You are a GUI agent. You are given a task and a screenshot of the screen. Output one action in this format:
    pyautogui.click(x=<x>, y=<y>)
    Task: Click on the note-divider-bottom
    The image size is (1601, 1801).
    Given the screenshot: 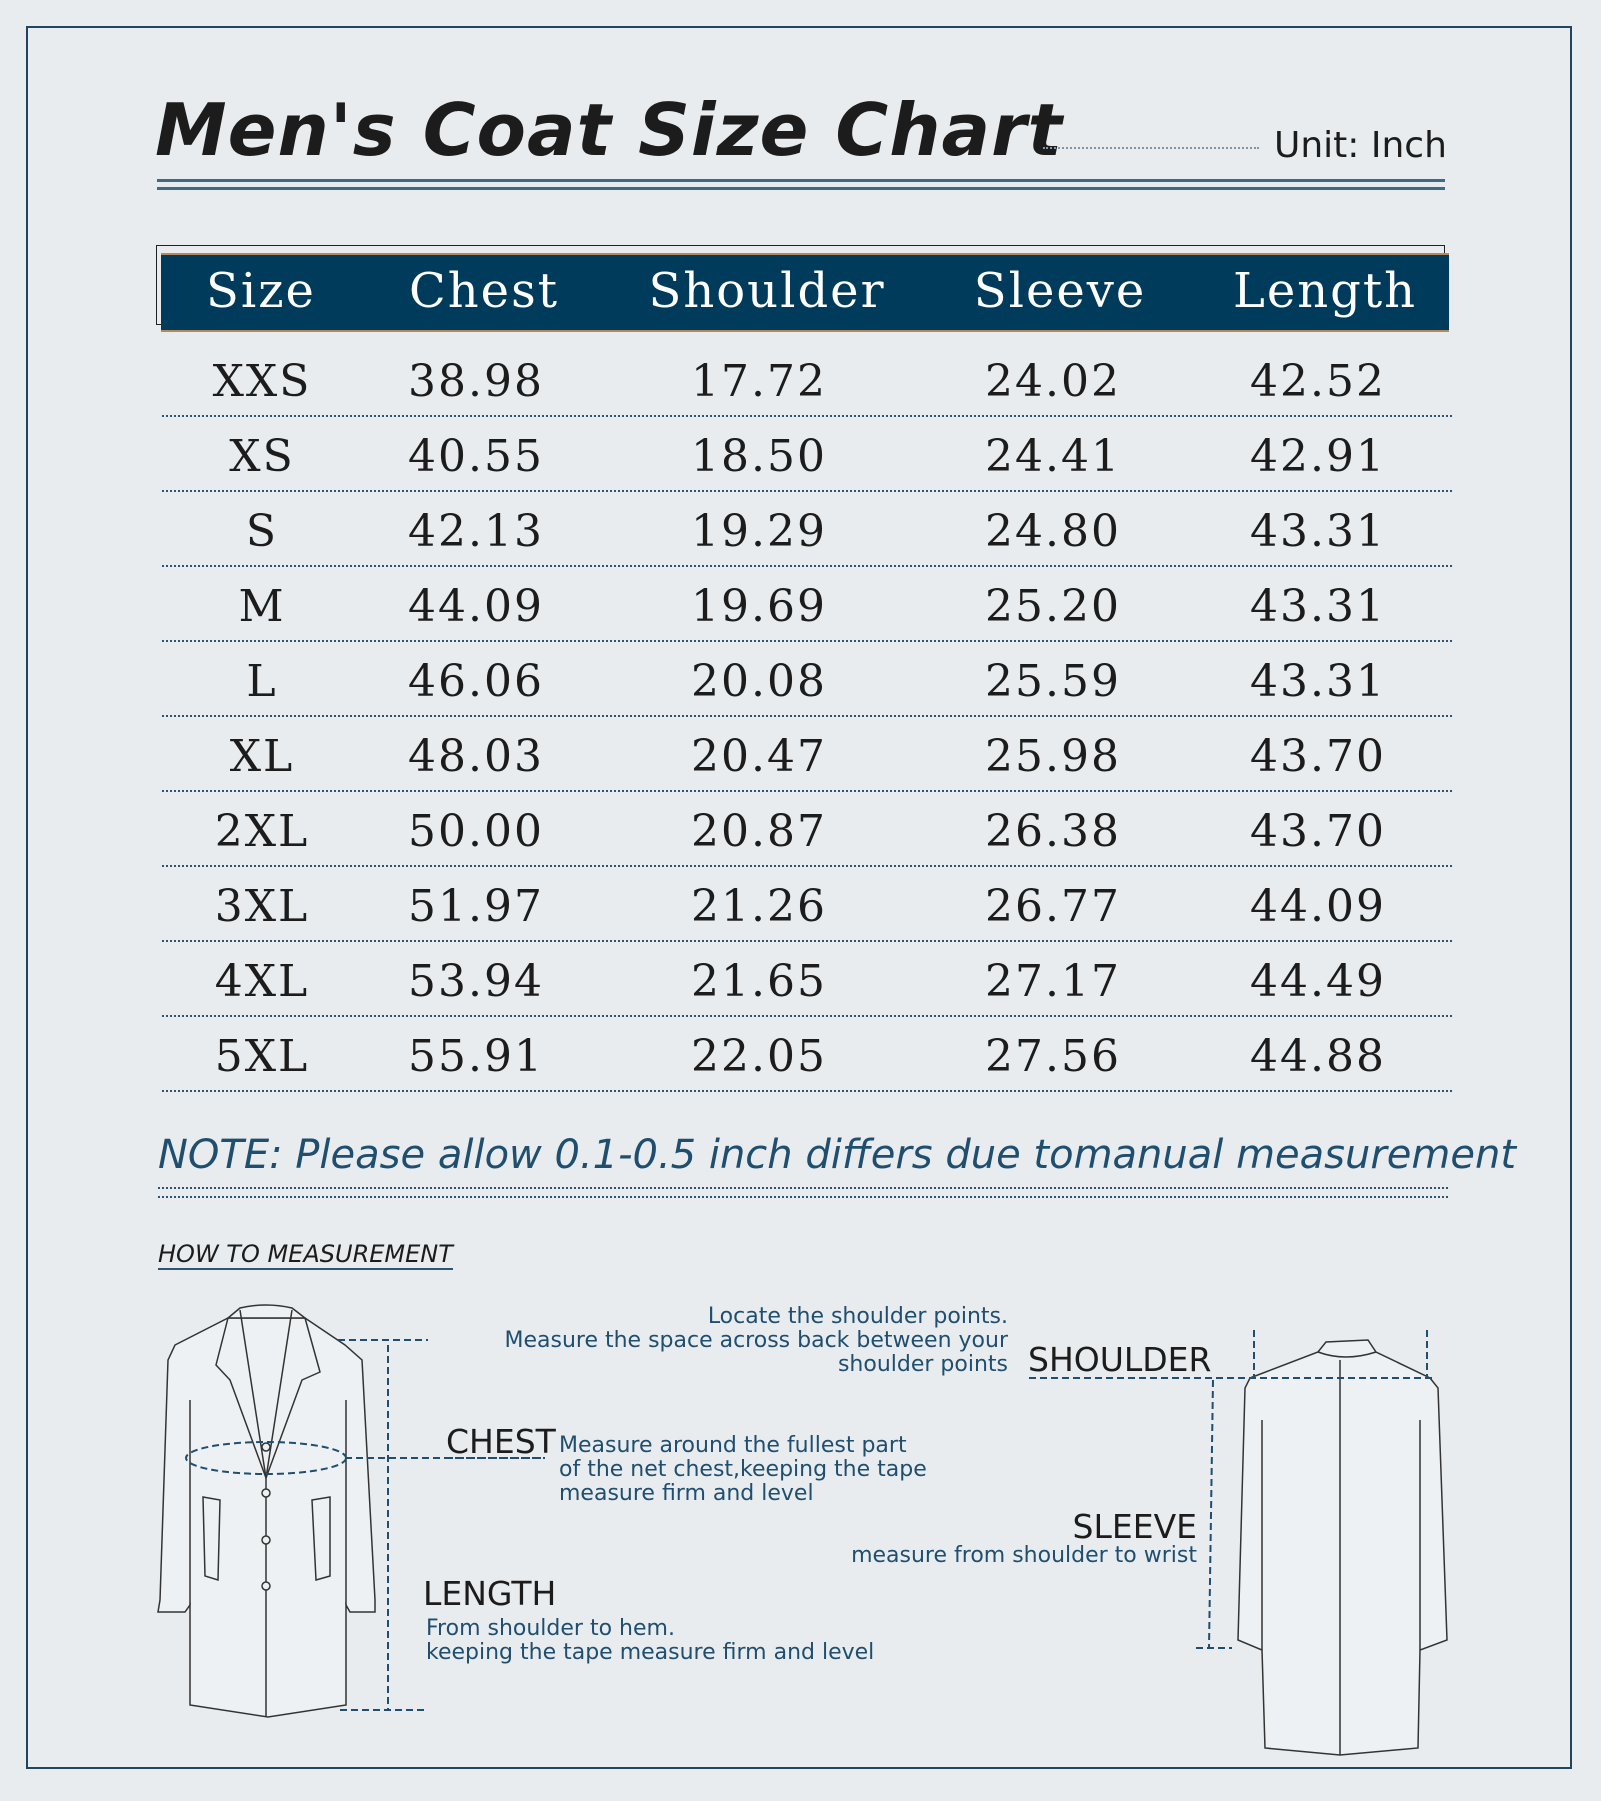 What is the action you would take?
    pyautogui.click(x=803, y=1197)
    